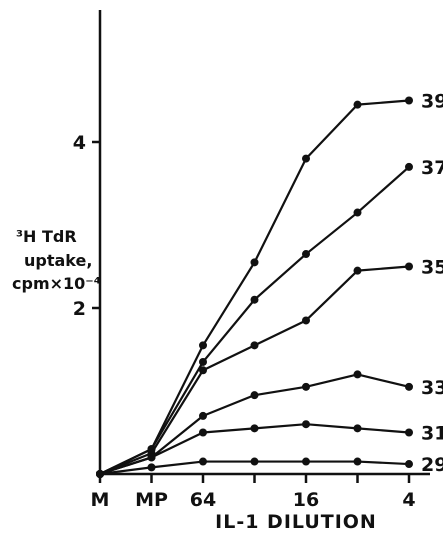  What do you see at coordinates (79, 143) in the screenshot?
I see `y-tick-label-1: 4` at bounding box center [79, 143].